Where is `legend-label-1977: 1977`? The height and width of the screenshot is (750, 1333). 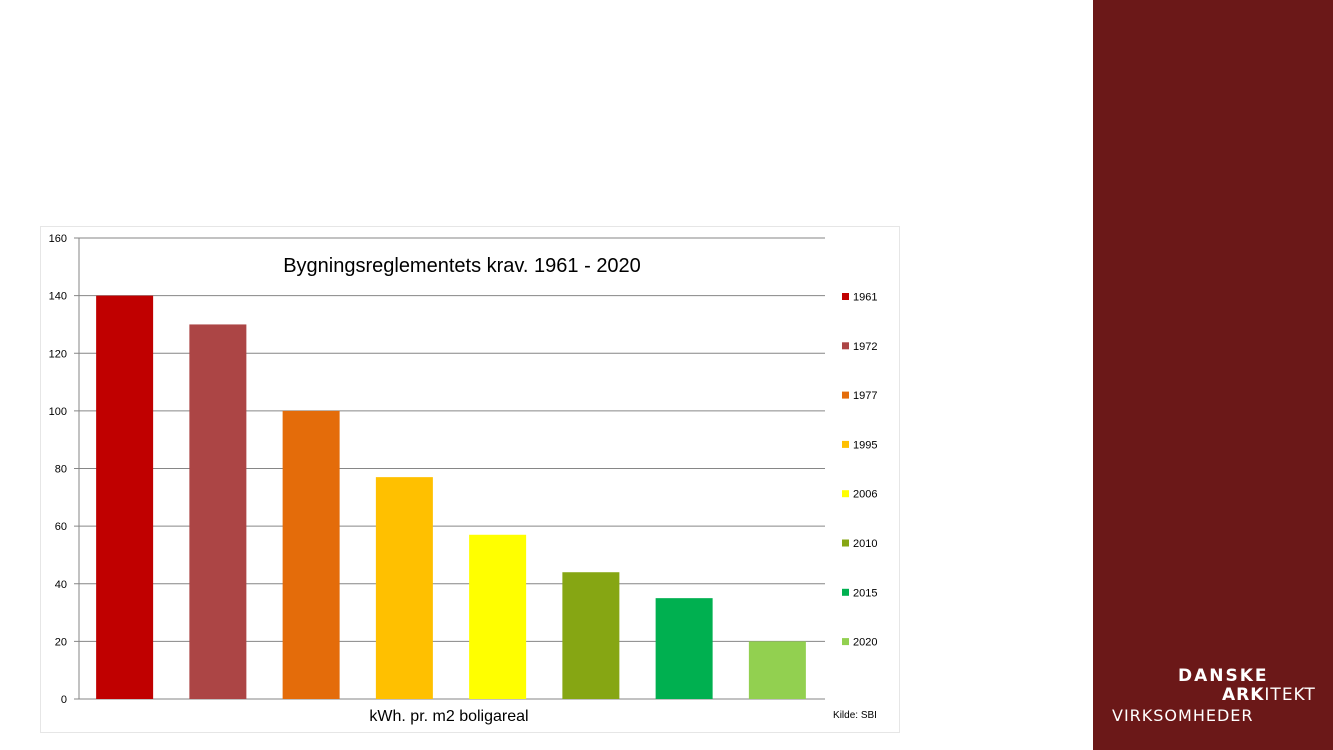
legend-label-1977: 1977 is located at coordinates (865, 396).